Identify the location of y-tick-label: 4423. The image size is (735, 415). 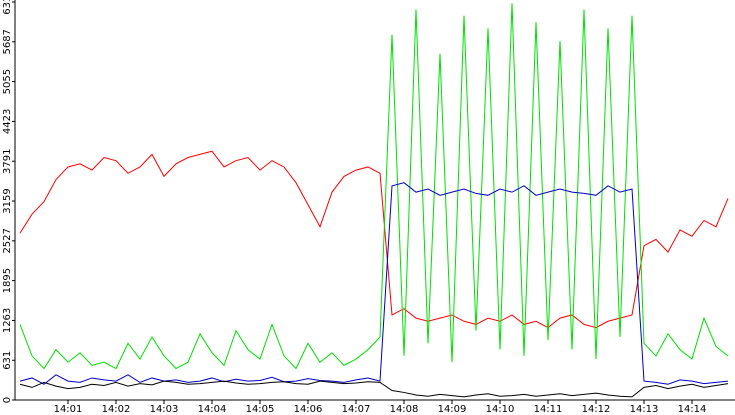
(7, 121).